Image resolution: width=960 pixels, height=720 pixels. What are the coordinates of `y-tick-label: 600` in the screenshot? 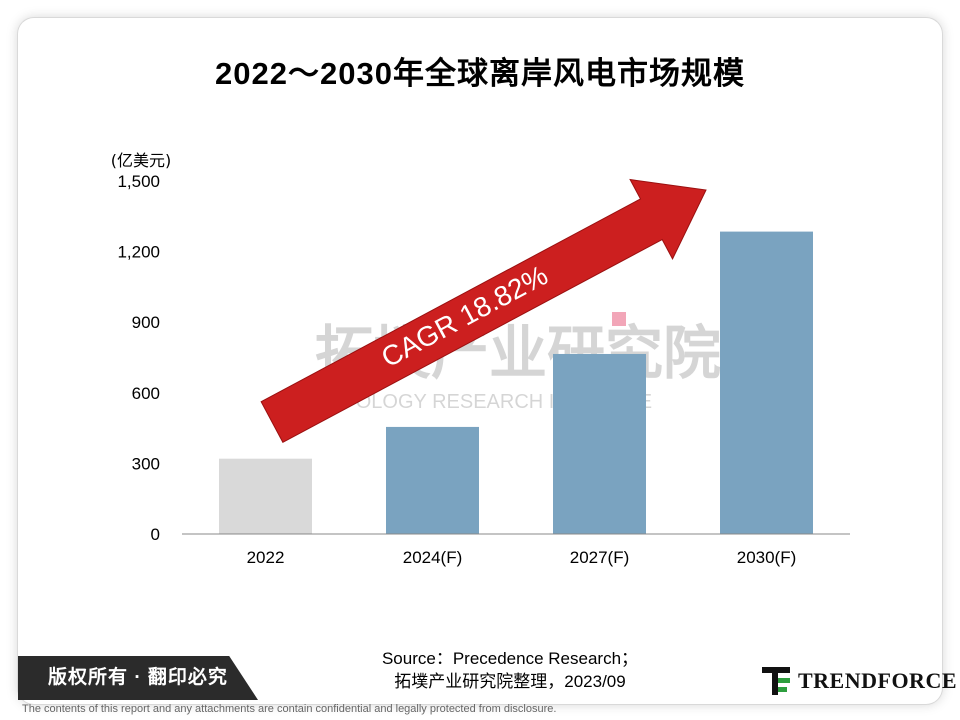 It's located at (146, 393).